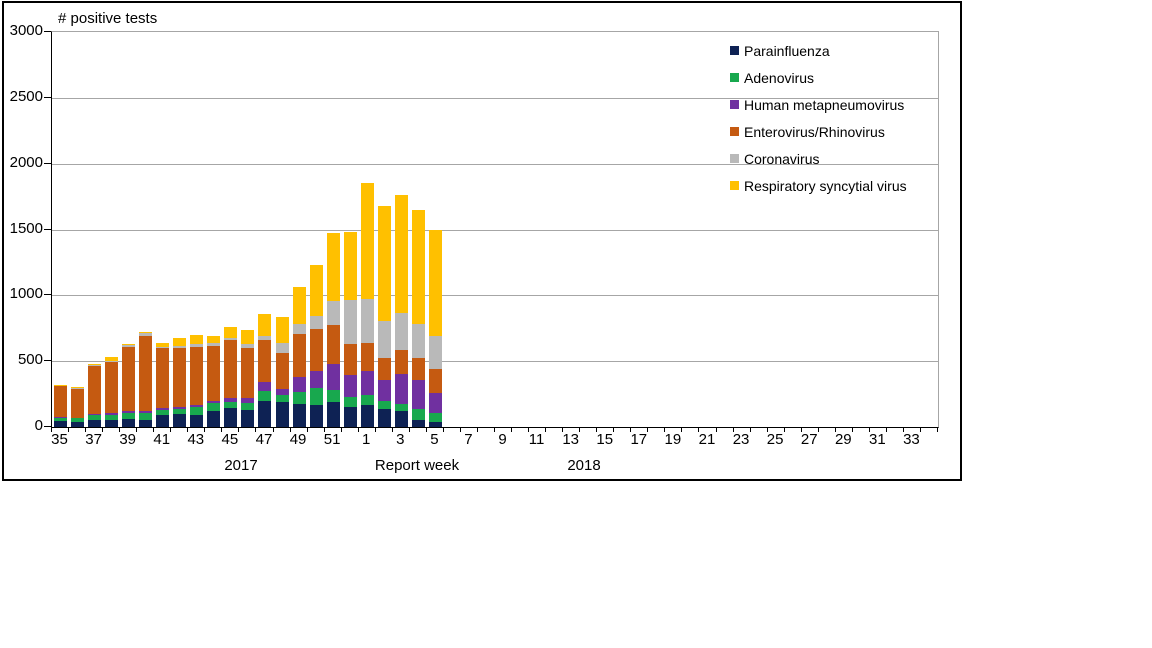  I want to click on bar-week-48-adenovirus, so click(282, 398).